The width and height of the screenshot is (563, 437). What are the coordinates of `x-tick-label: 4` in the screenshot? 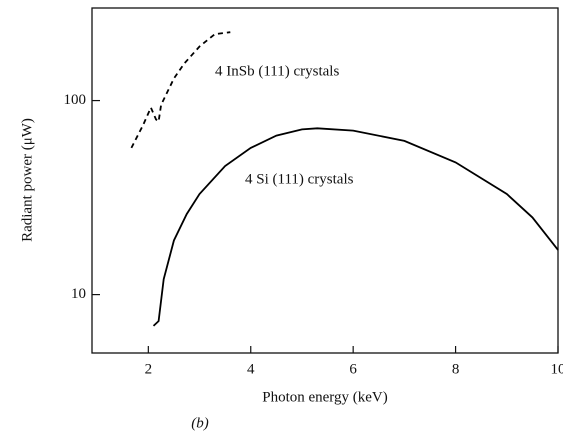 It's located at (251, 369).